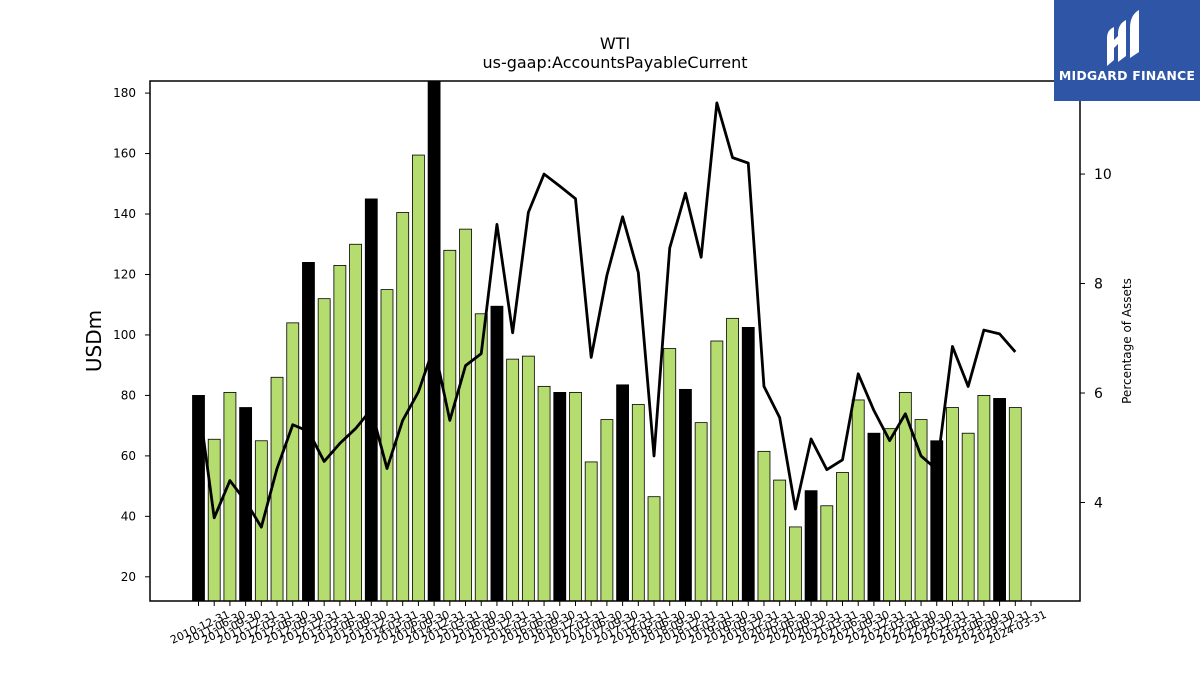 The width and height of the screenshot is (1200, 675). Describe the element at coordinates (1123, 38) in the screenshot. I see `midgard-logo-icon` at that location.